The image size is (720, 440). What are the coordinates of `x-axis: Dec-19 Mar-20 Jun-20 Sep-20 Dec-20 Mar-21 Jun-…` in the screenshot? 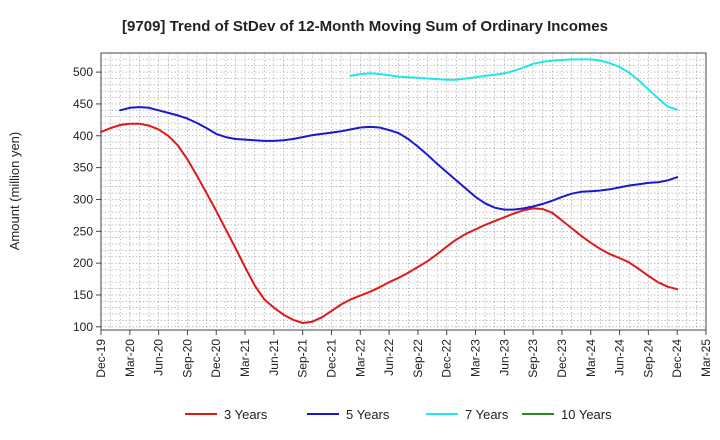 It's located at (403, 354).